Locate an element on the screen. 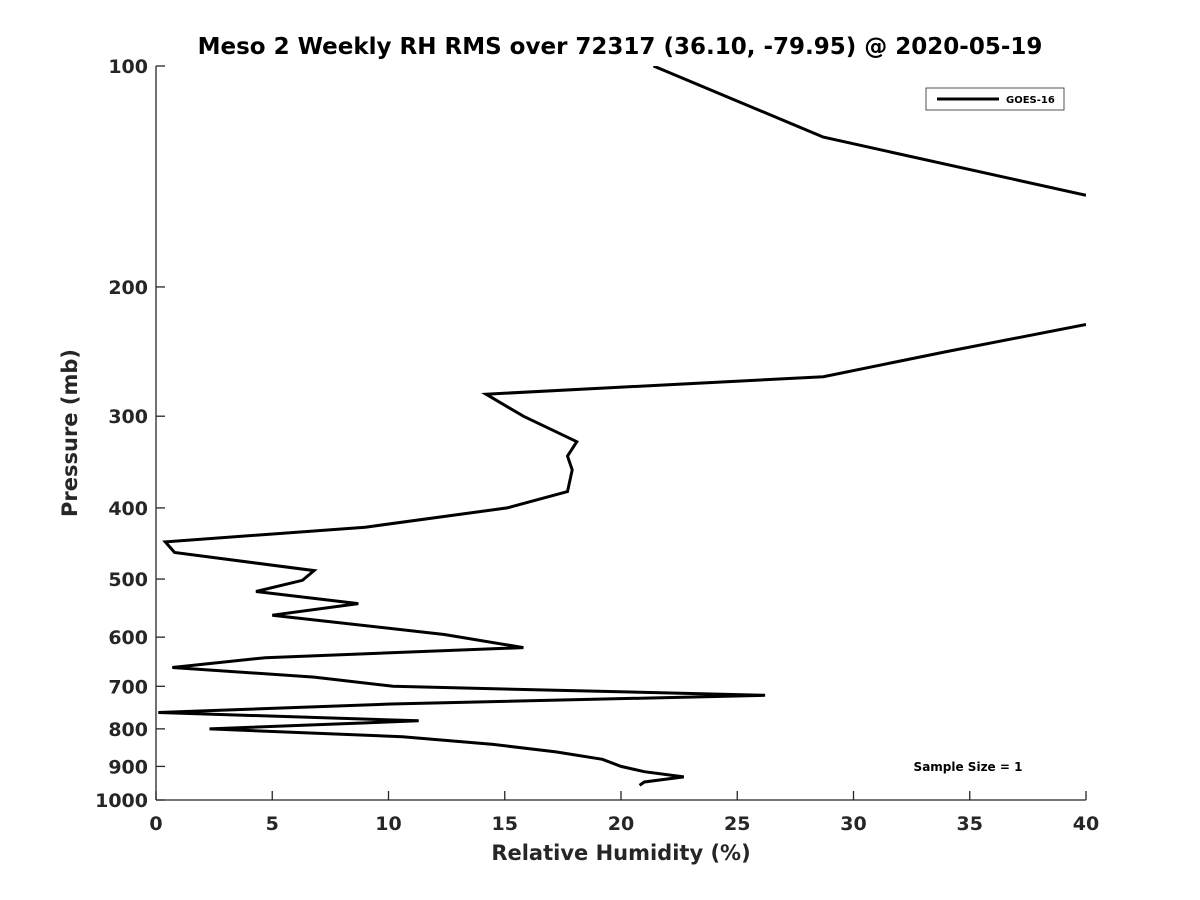  x-tick-label: 20 is located at coordinates (621, 824).